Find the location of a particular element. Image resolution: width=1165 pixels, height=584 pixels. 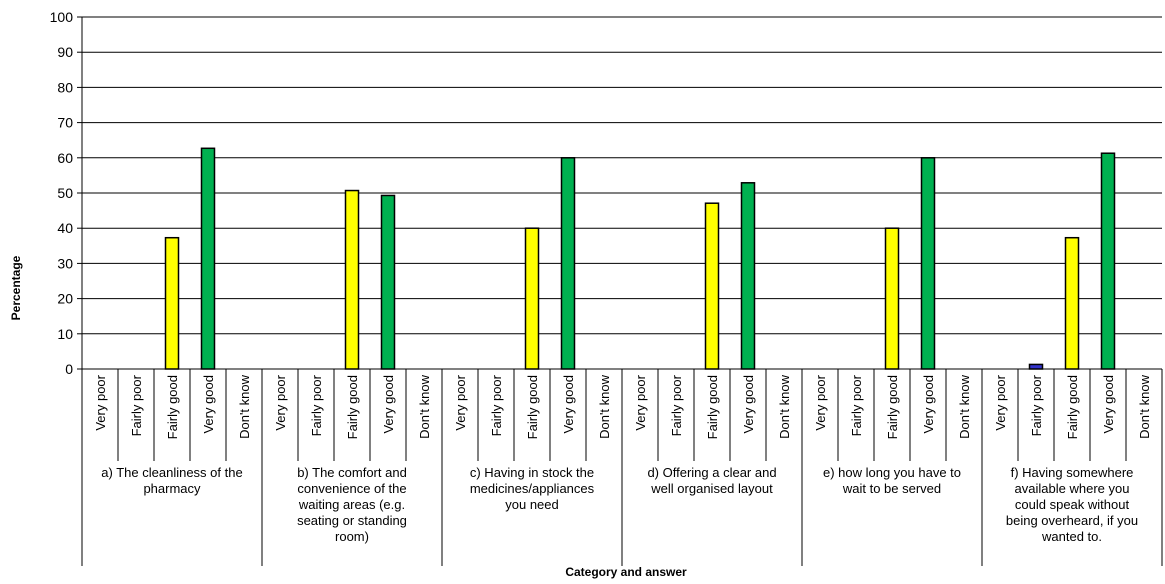

group-label-line: c) Having in stock the is located at coordinates (532, 472).